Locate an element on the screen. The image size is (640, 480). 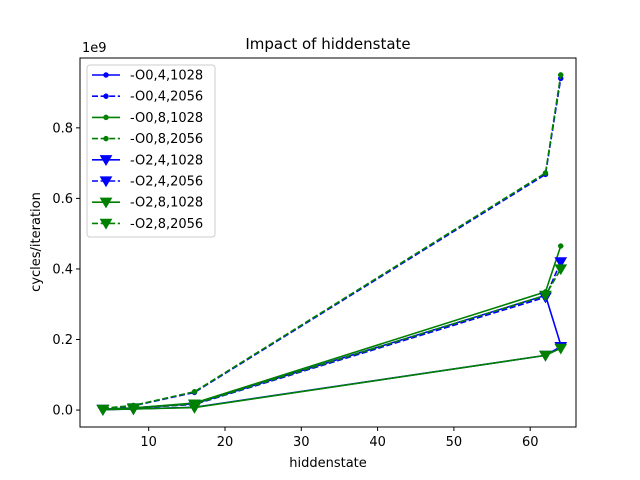
legend-item: -O0,8,2056 is located at coordinates (147, 139).